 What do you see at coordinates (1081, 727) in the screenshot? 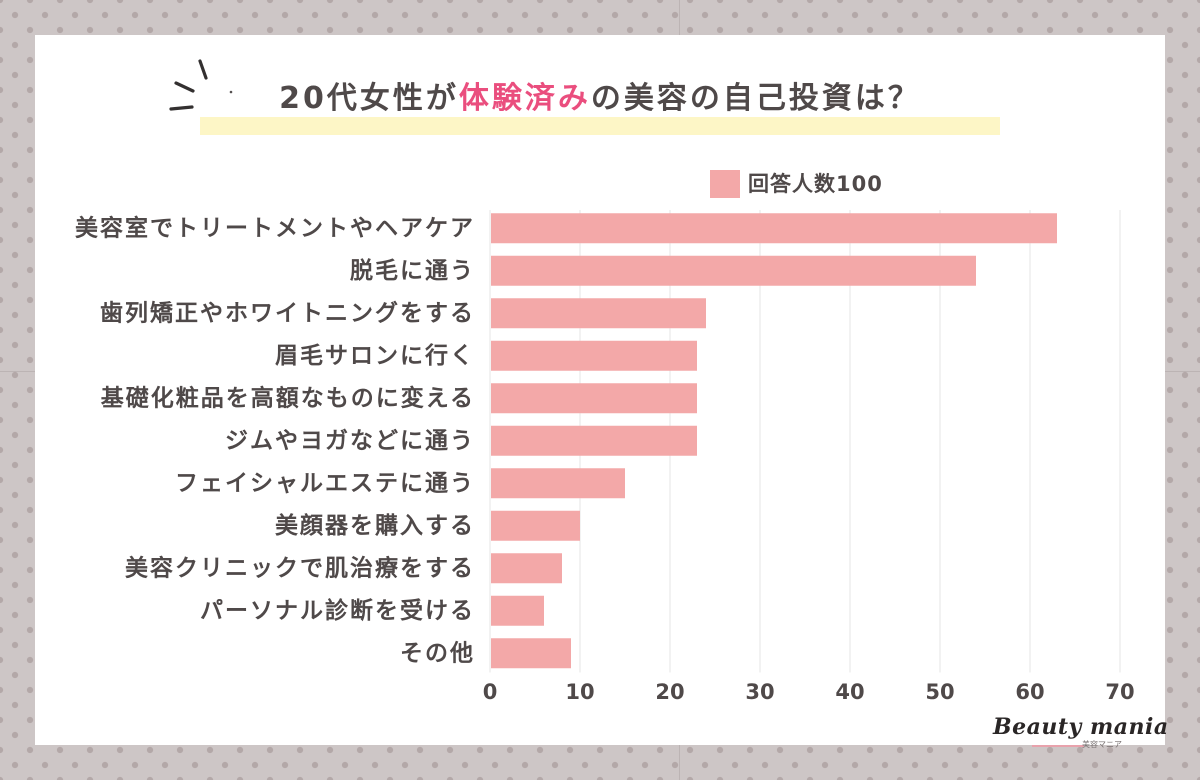
I see `logo-wordmark: Beauty mania` at bounding box center [1081, 727].